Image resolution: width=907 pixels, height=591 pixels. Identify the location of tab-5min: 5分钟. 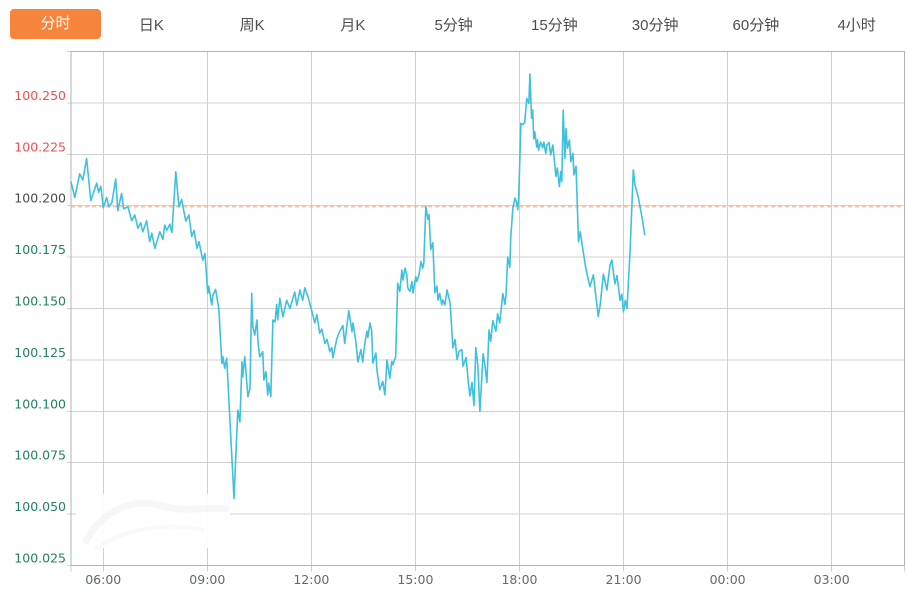
(453, 25).